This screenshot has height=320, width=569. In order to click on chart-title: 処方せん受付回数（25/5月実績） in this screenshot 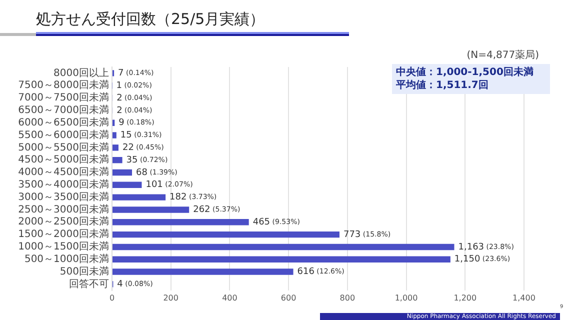, I will do `click(150, 19)`.